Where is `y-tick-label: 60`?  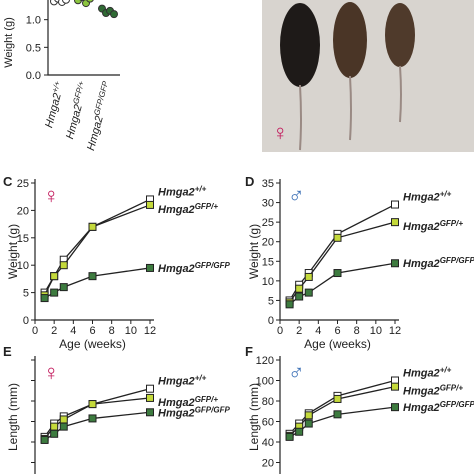
y-tick-label: 60 is located at coordinates (268, 423).